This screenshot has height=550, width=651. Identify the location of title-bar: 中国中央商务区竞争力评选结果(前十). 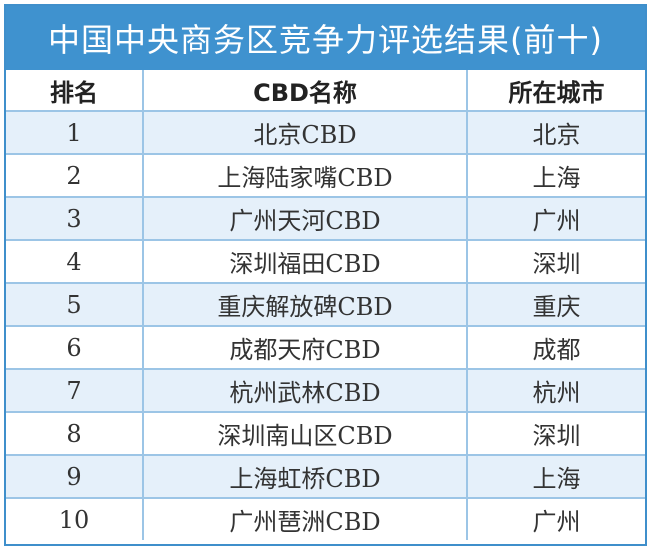
(325, 38).